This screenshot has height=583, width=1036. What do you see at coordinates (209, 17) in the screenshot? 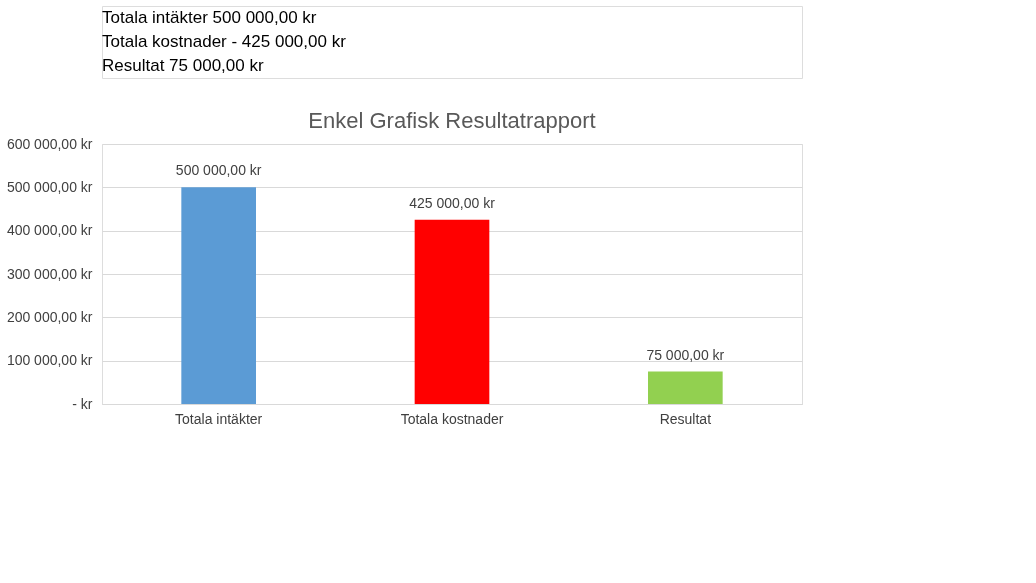
I see `text: Totala intäkter 500 000,00 kr` at bounding box center [209, 17].